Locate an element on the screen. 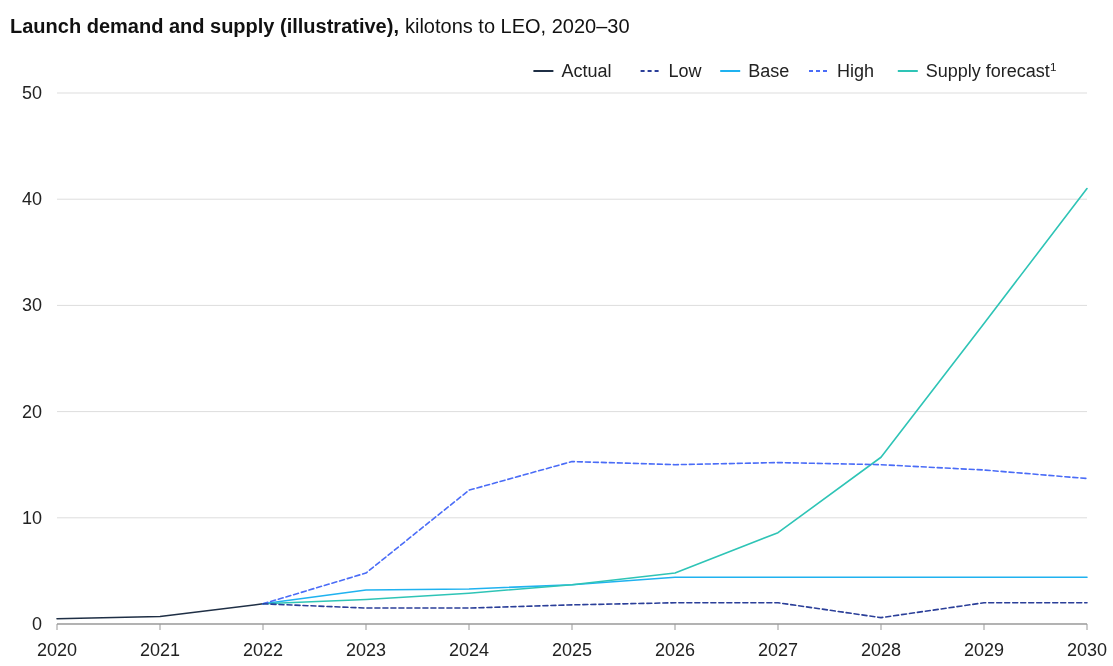 Image resolution: width=1113 pixels, height=666 pixels. y-tick-label: 30 is located at coordinates (31, 305).